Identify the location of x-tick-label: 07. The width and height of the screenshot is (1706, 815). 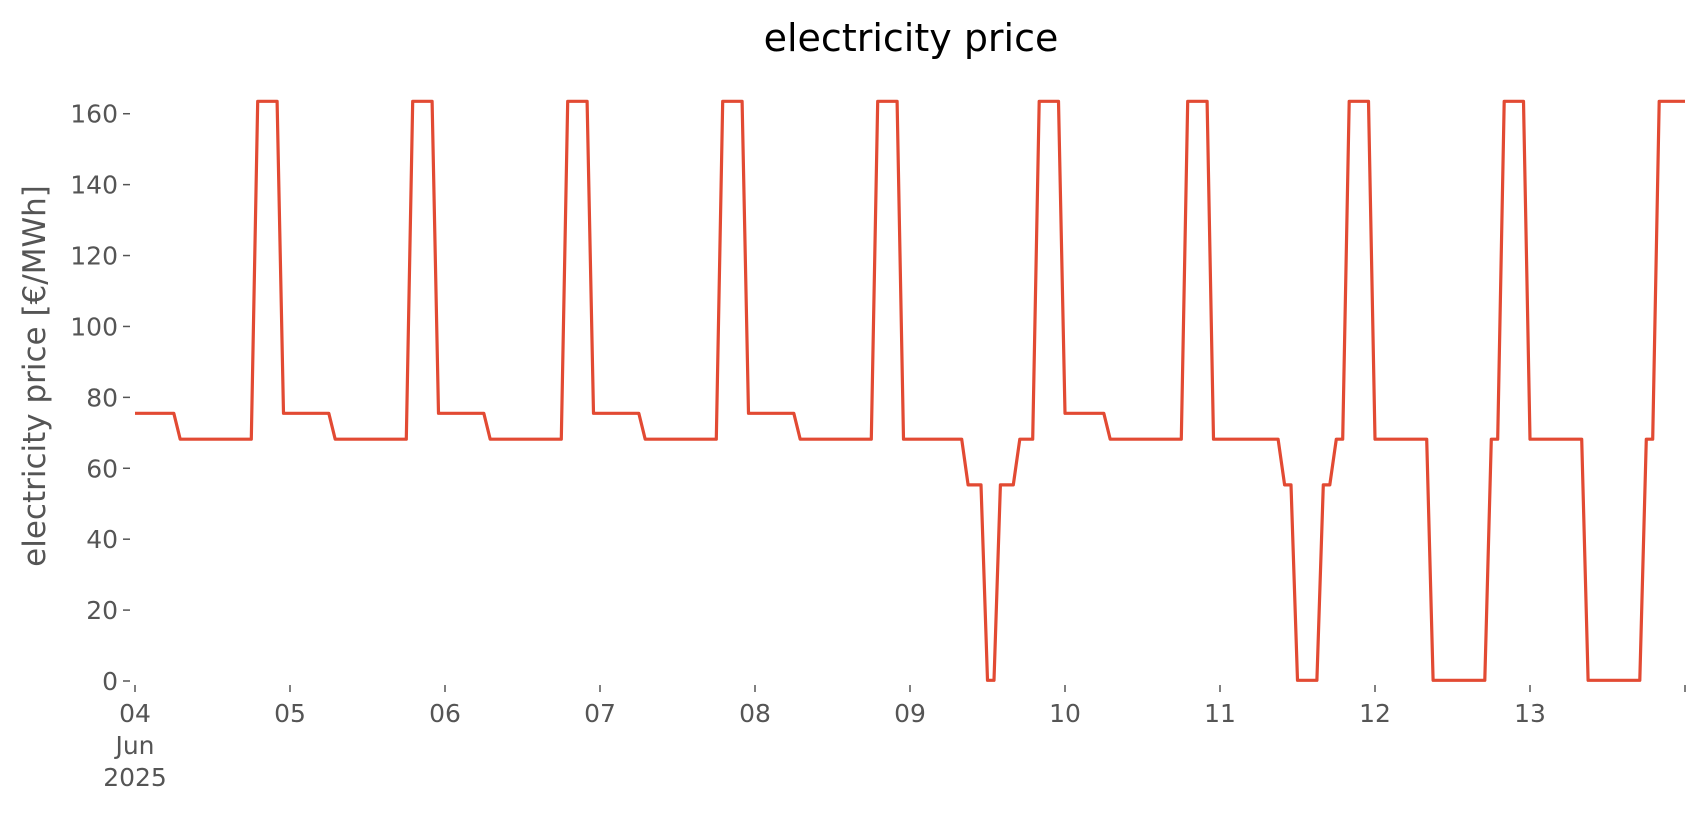
(600, 713).